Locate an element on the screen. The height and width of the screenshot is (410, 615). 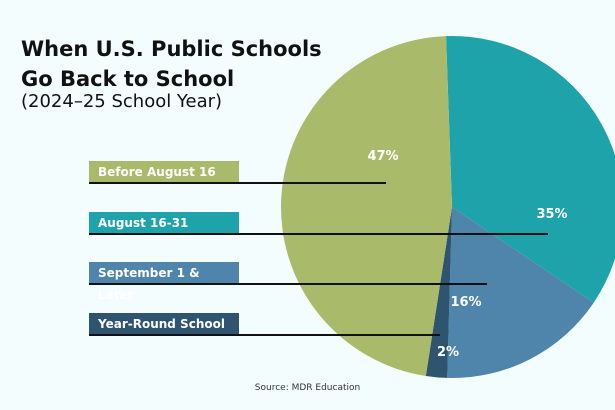
legend-item: August 16-31 is located at coordinates (164, 223).